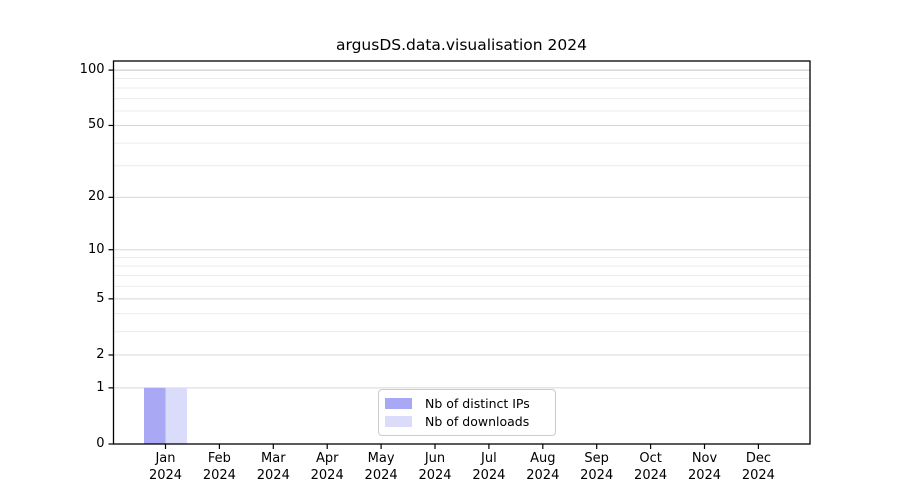 The image size is (900, 500). I want to click on y-tick-label: 10, so click(96, 249).